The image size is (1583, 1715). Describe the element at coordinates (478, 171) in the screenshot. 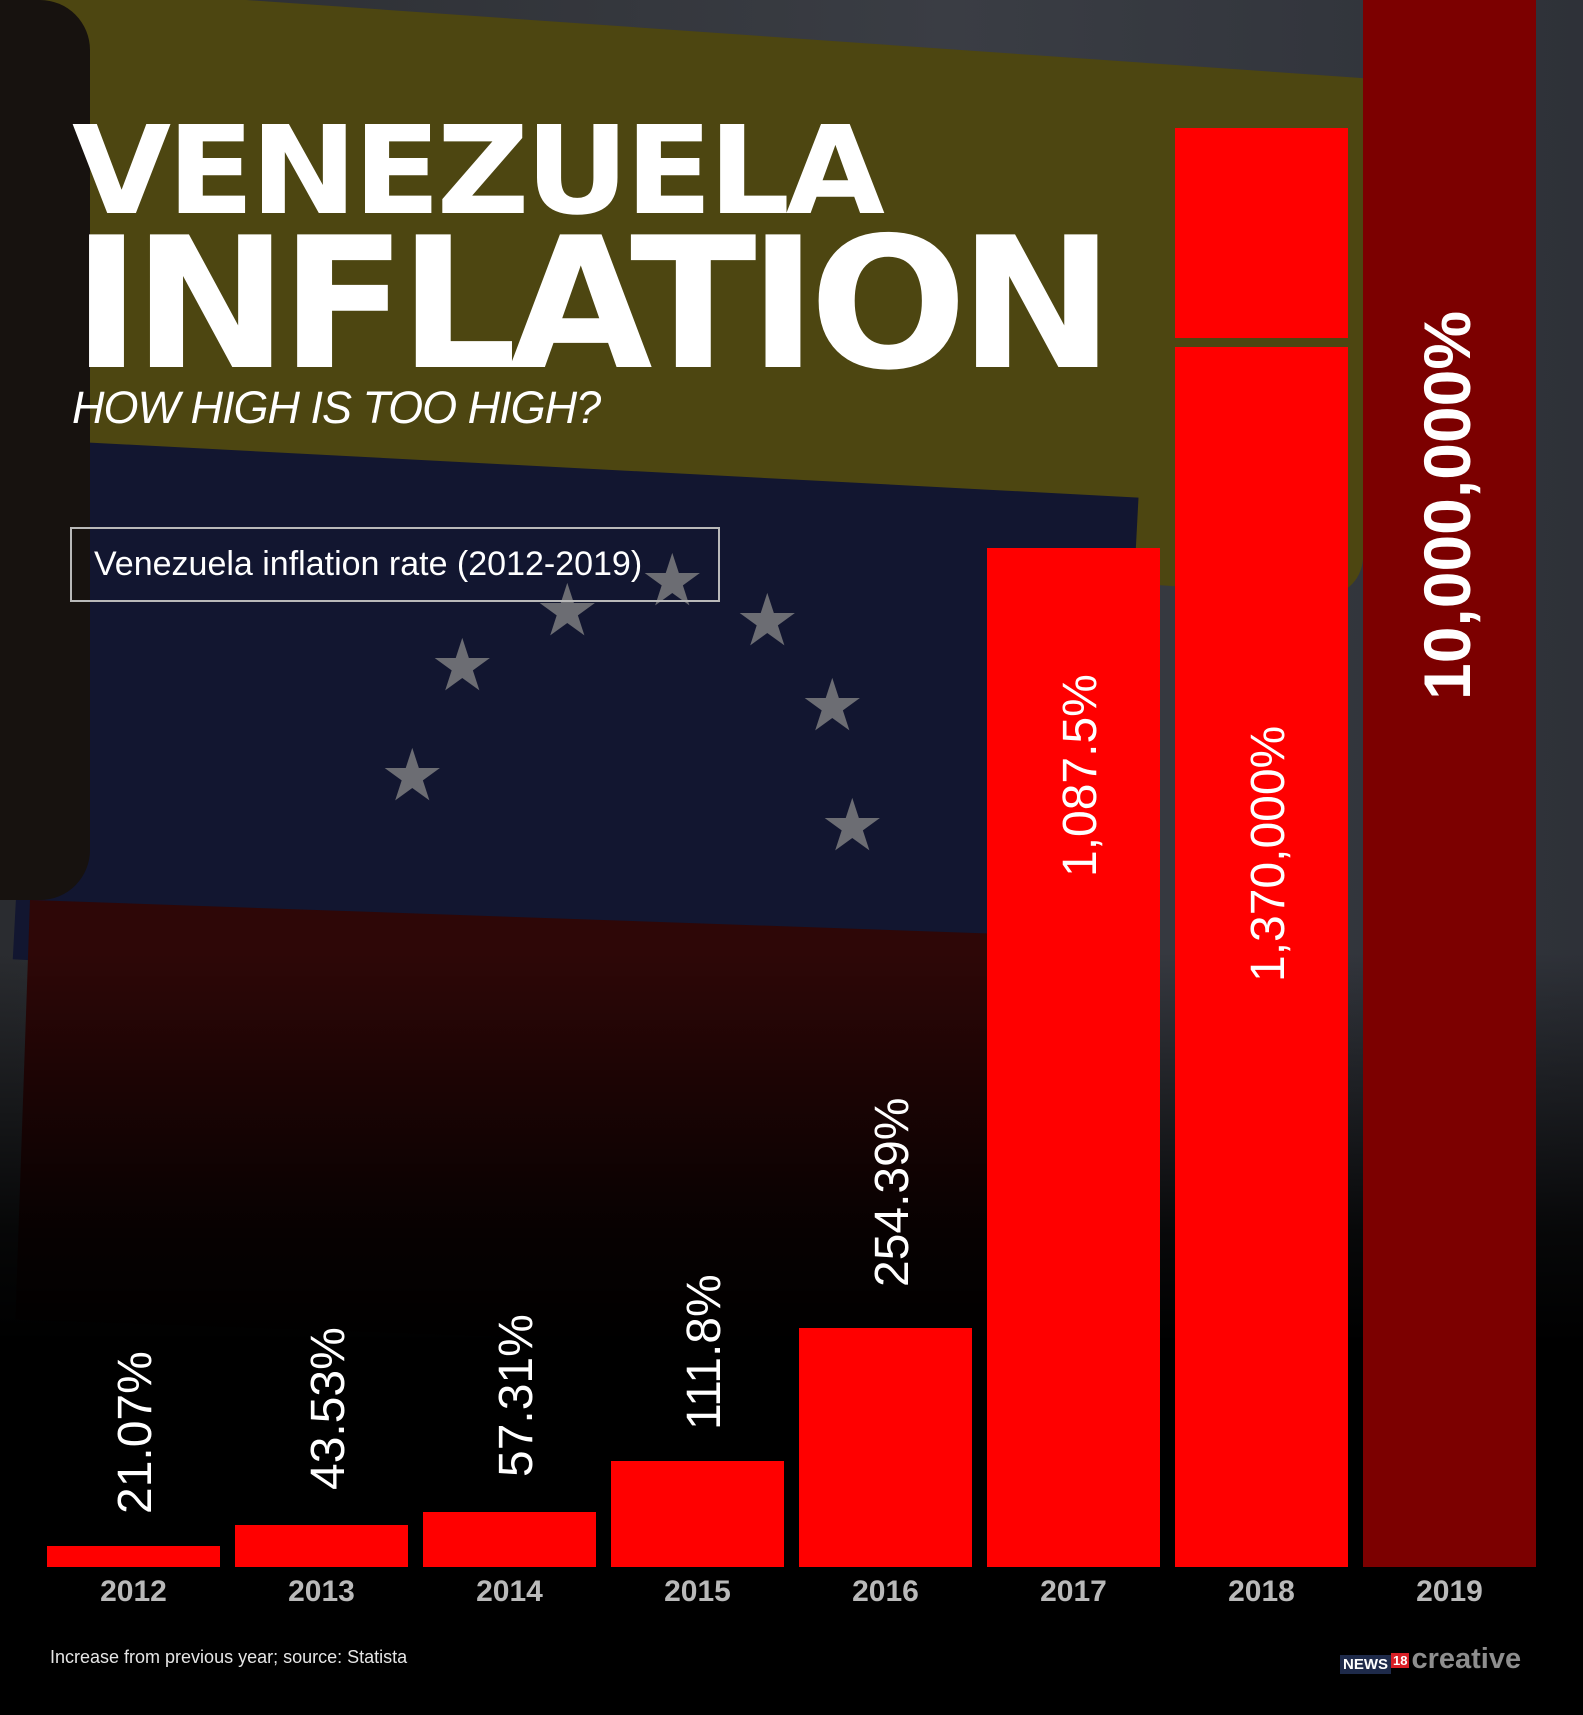

I see `title-line-1: VENEZUELA` at that location.